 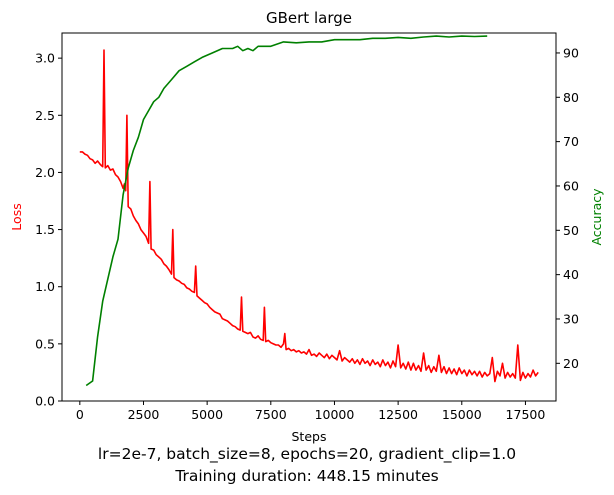 I want to click on x-tick-label: 2500, so click(x=144, y=414).